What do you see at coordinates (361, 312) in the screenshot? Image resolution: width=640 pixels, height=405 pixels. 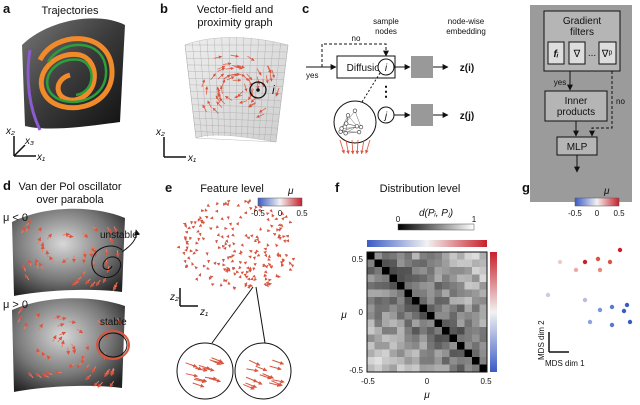 I see `y-tick-label: 0` at bounding box center [361, 312].